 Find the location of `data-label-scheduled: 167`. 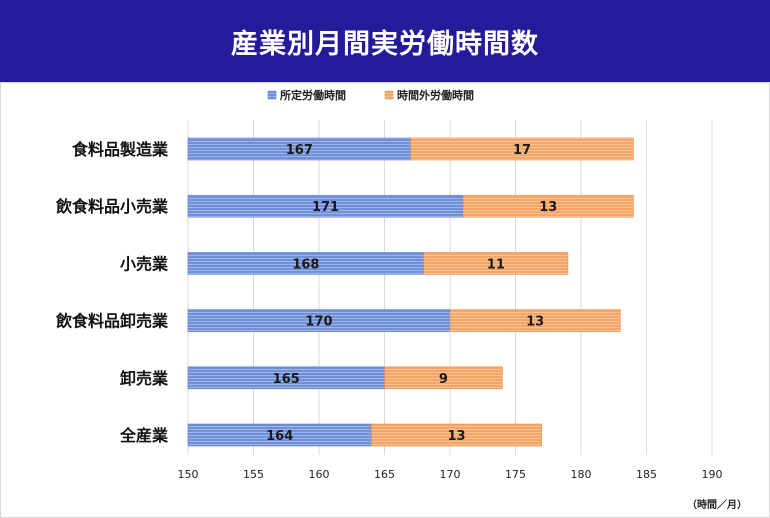

data-label-scheduled: 167 is located at coordinates (299, 150).